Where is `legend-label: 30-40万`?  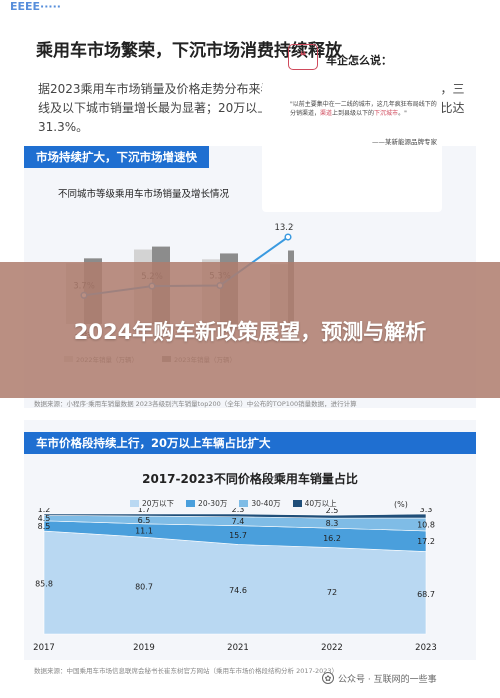
legend-label: 30-40万 is located at coordinates (266, 503).